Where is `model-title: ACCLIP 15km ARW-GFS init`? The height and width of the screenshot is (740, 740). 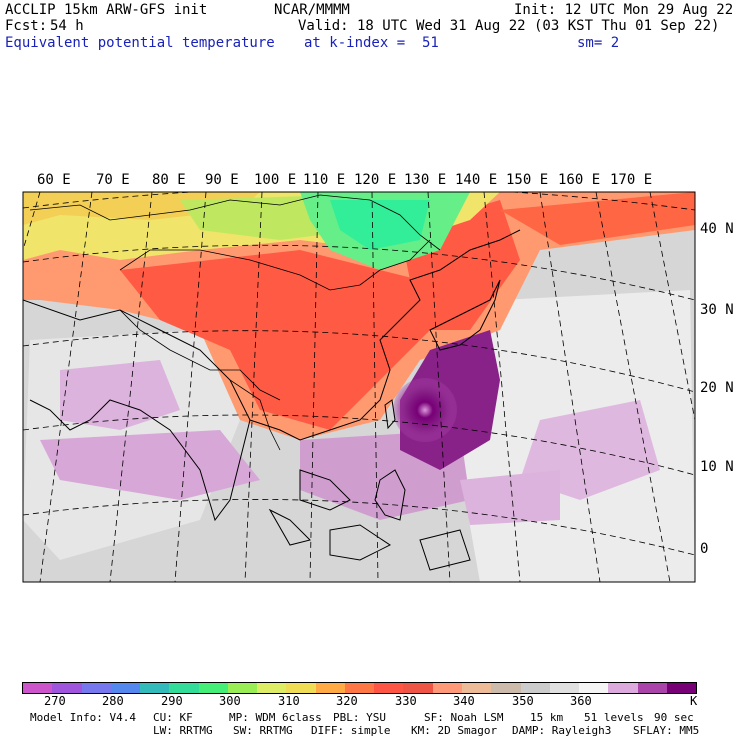 model-title: ACCLIP 15km ARW-GFS init is located at coordinates (106, 10).